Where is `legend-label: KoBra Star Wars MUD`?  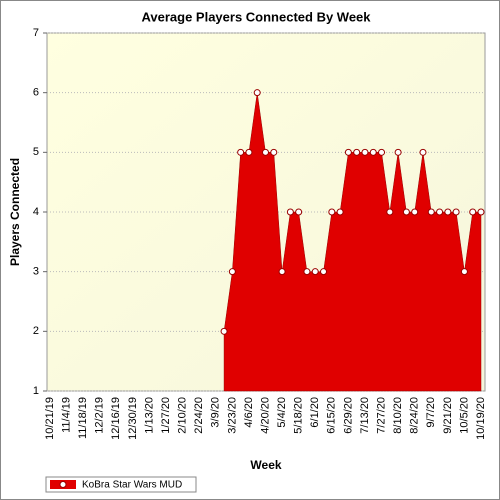
legend-label: KoBra Star Wars MUD is located at coordinates (132, 485).